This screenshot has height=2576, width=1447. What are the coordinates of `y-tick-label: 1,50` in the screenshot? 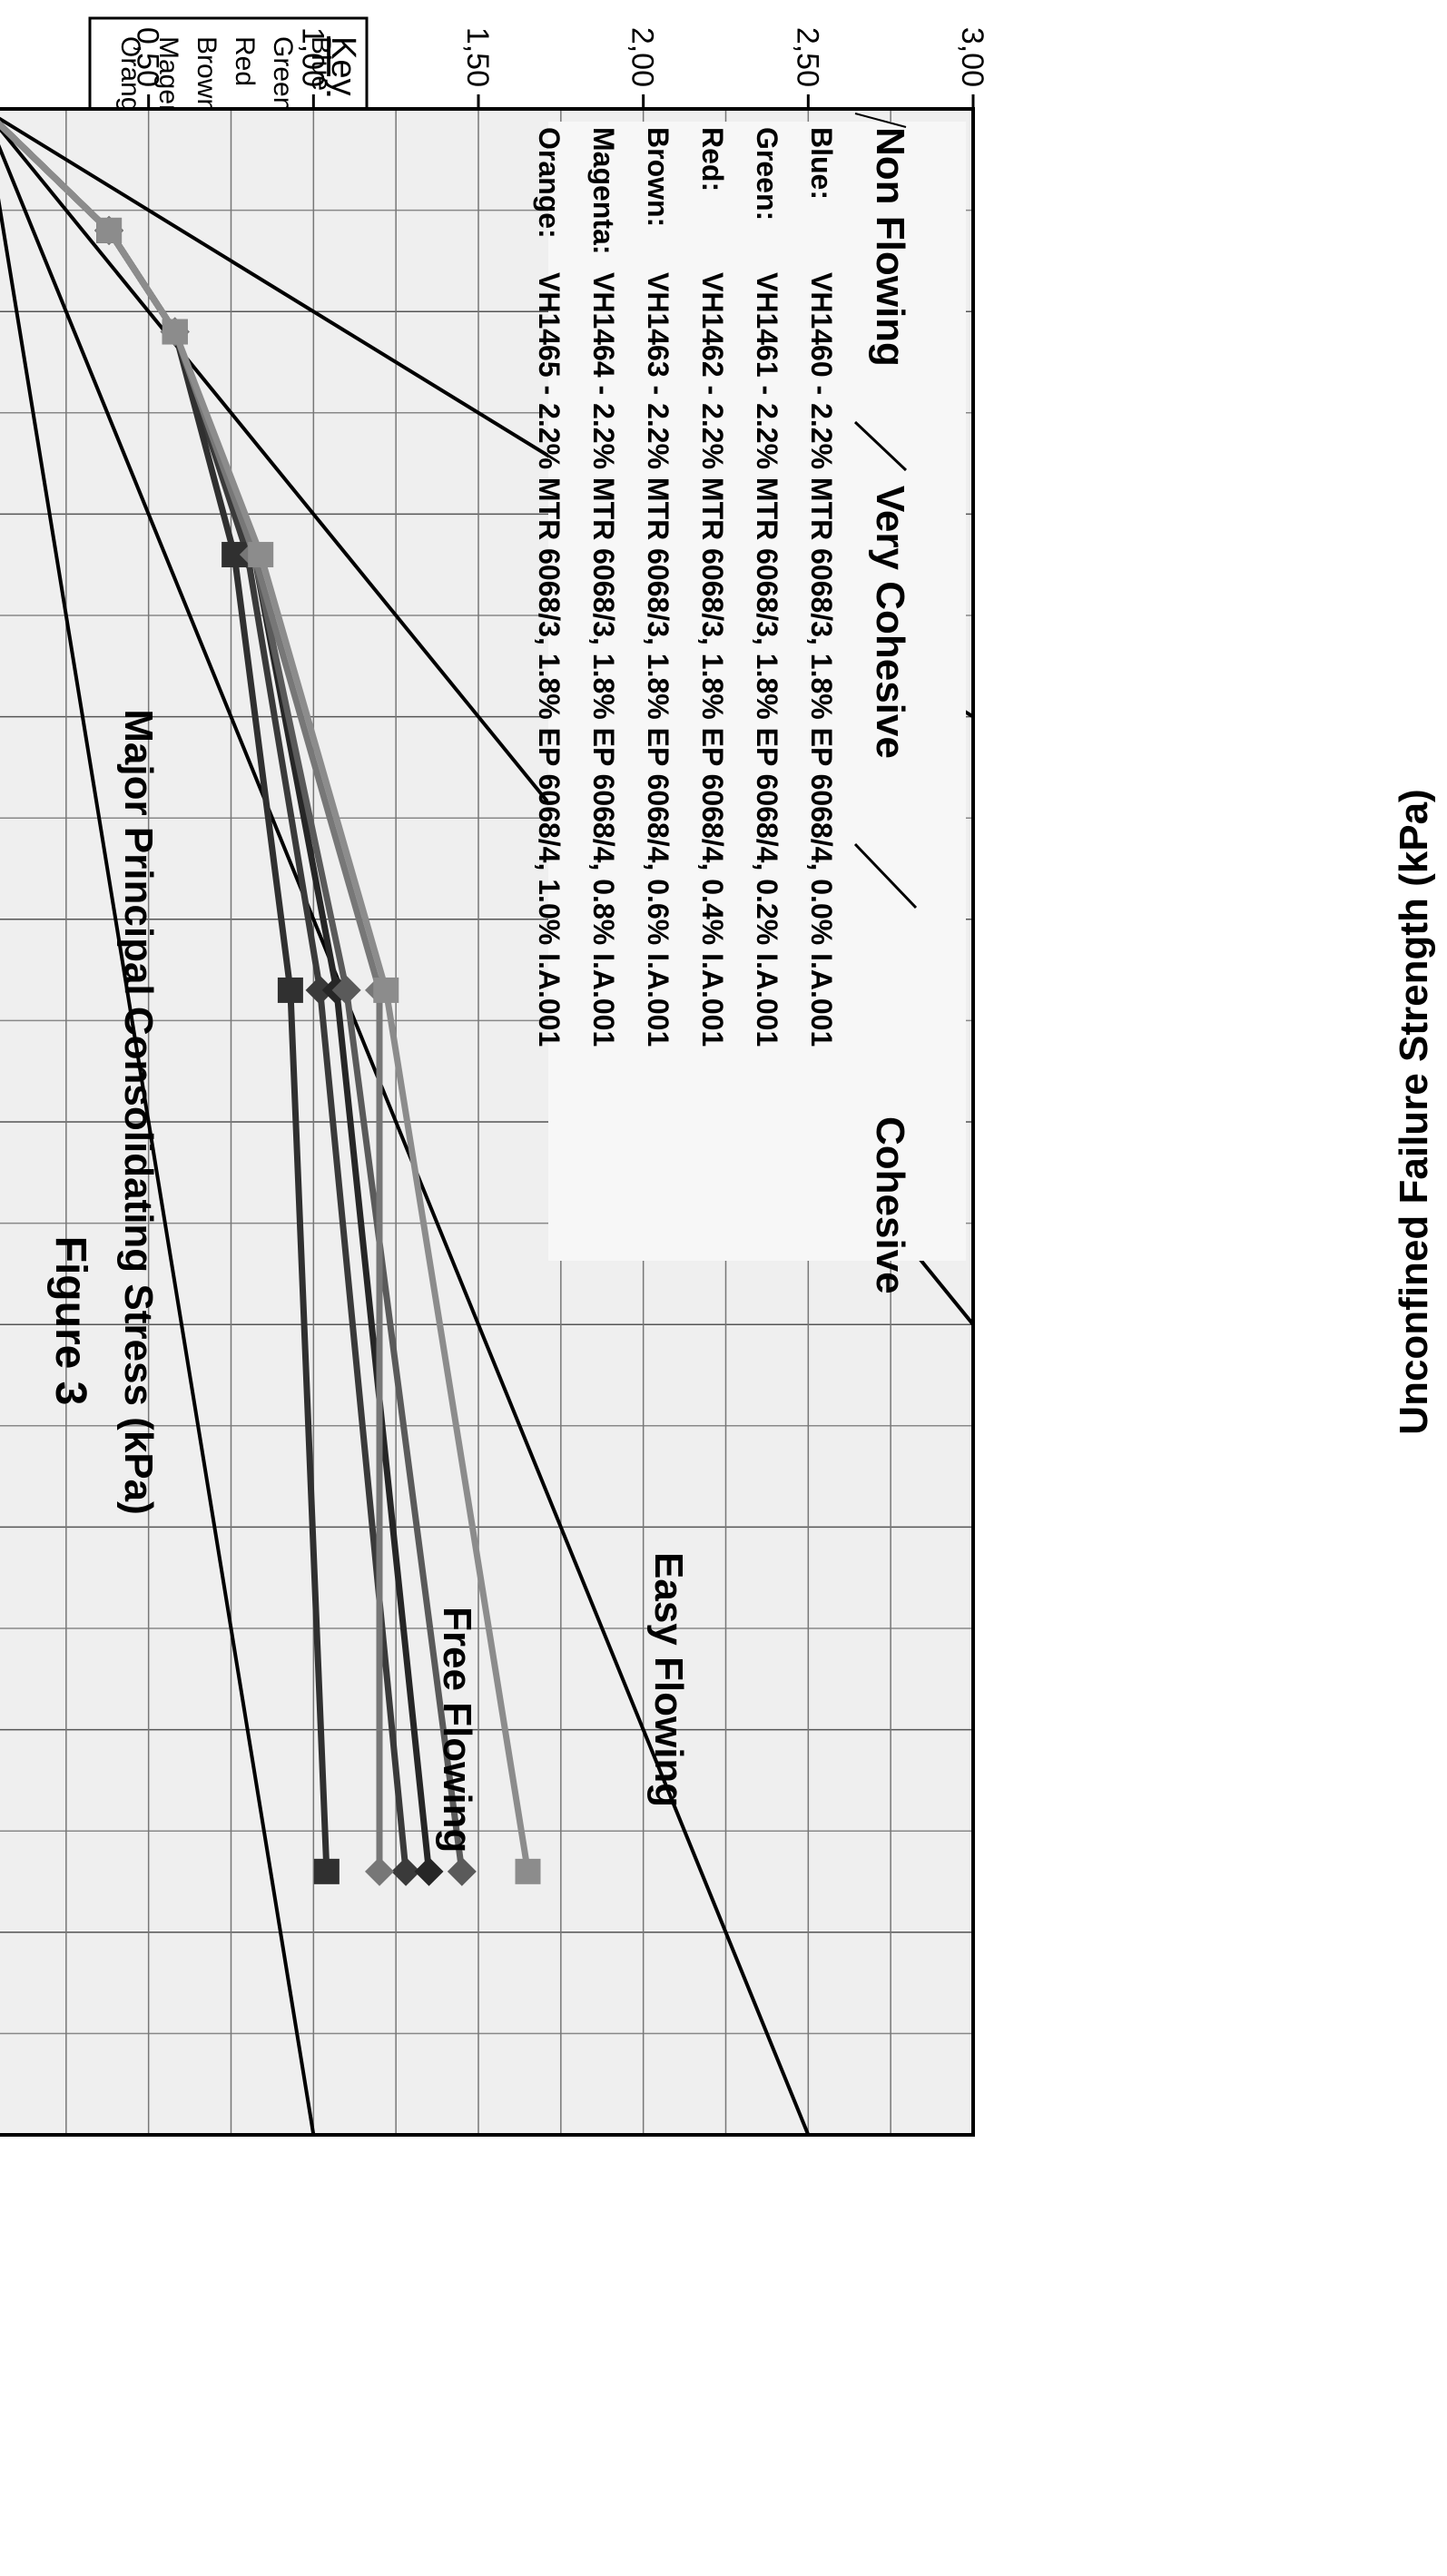 It's located at (477, 57).